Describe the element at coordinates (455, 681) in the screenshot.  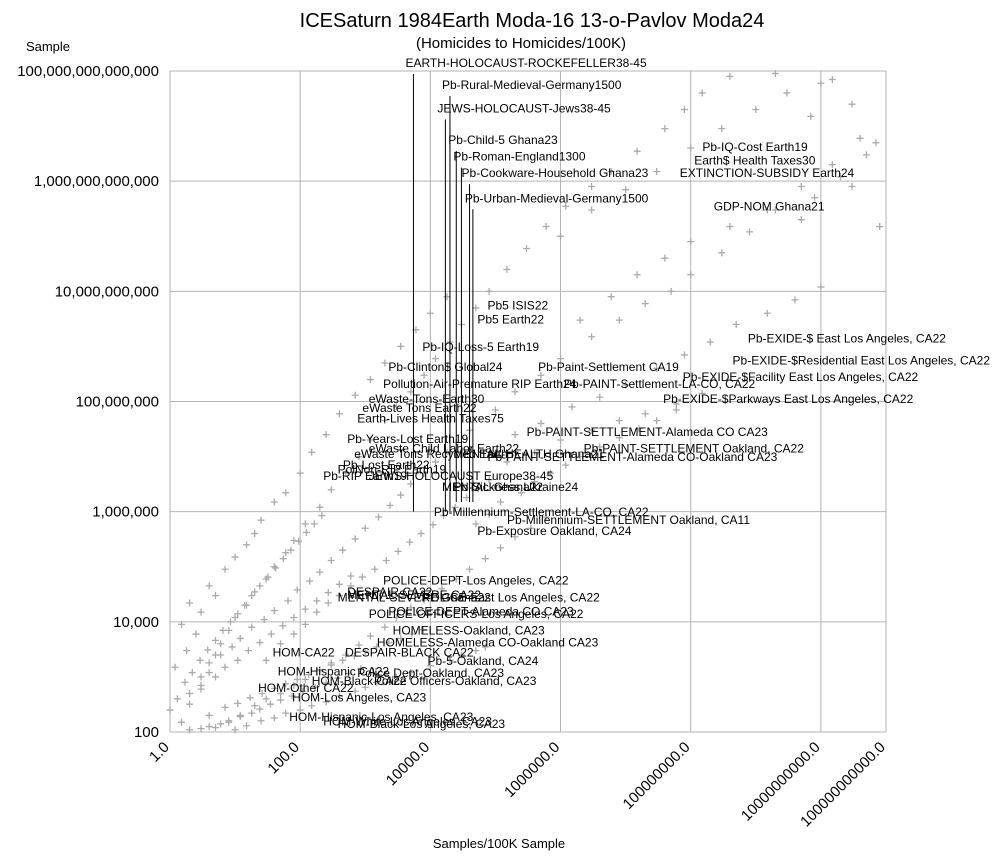
I see `annotation-label: Police Officers-Oakland, CA23` at that location.